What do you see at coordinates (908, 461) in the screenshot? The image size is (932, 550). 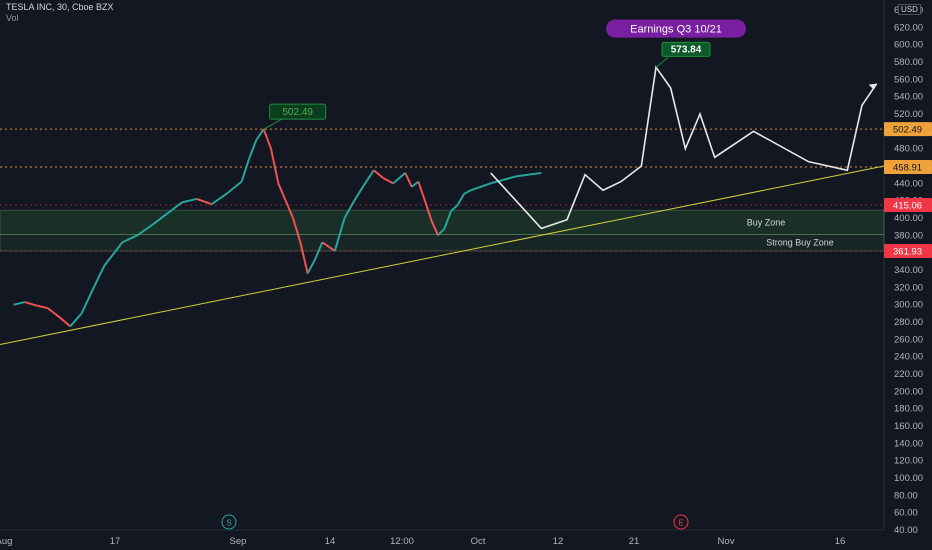 I see `y-tick-label: 120.00` at bounding box center [908, 461].